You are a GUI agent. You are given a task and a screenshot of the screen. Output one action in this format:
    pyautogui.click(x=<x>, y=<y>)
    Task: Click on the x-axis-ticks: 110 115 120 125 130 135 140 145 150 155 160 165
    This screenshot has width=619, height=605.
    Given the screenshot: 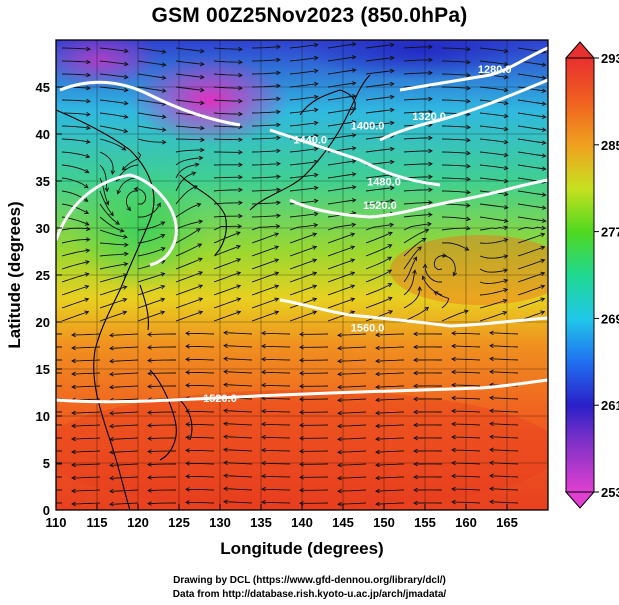 What is the action you would take?
    pyautogui.click(x=282, y=517)
    